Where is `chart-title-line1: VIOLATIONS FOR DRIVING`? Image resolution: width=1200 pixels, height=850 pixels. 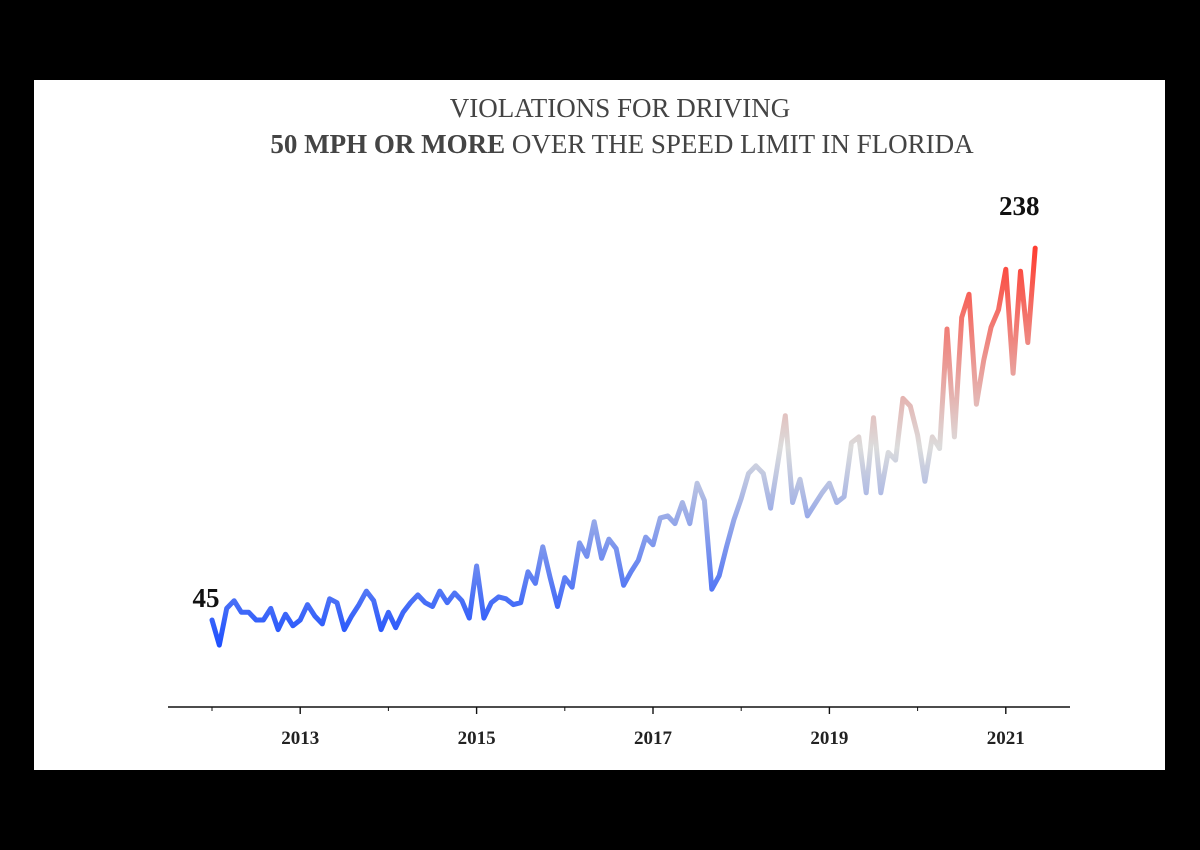 chart-title-line1: VIOLATIONS FOR DRIVING is located at coordinates (620, 108).